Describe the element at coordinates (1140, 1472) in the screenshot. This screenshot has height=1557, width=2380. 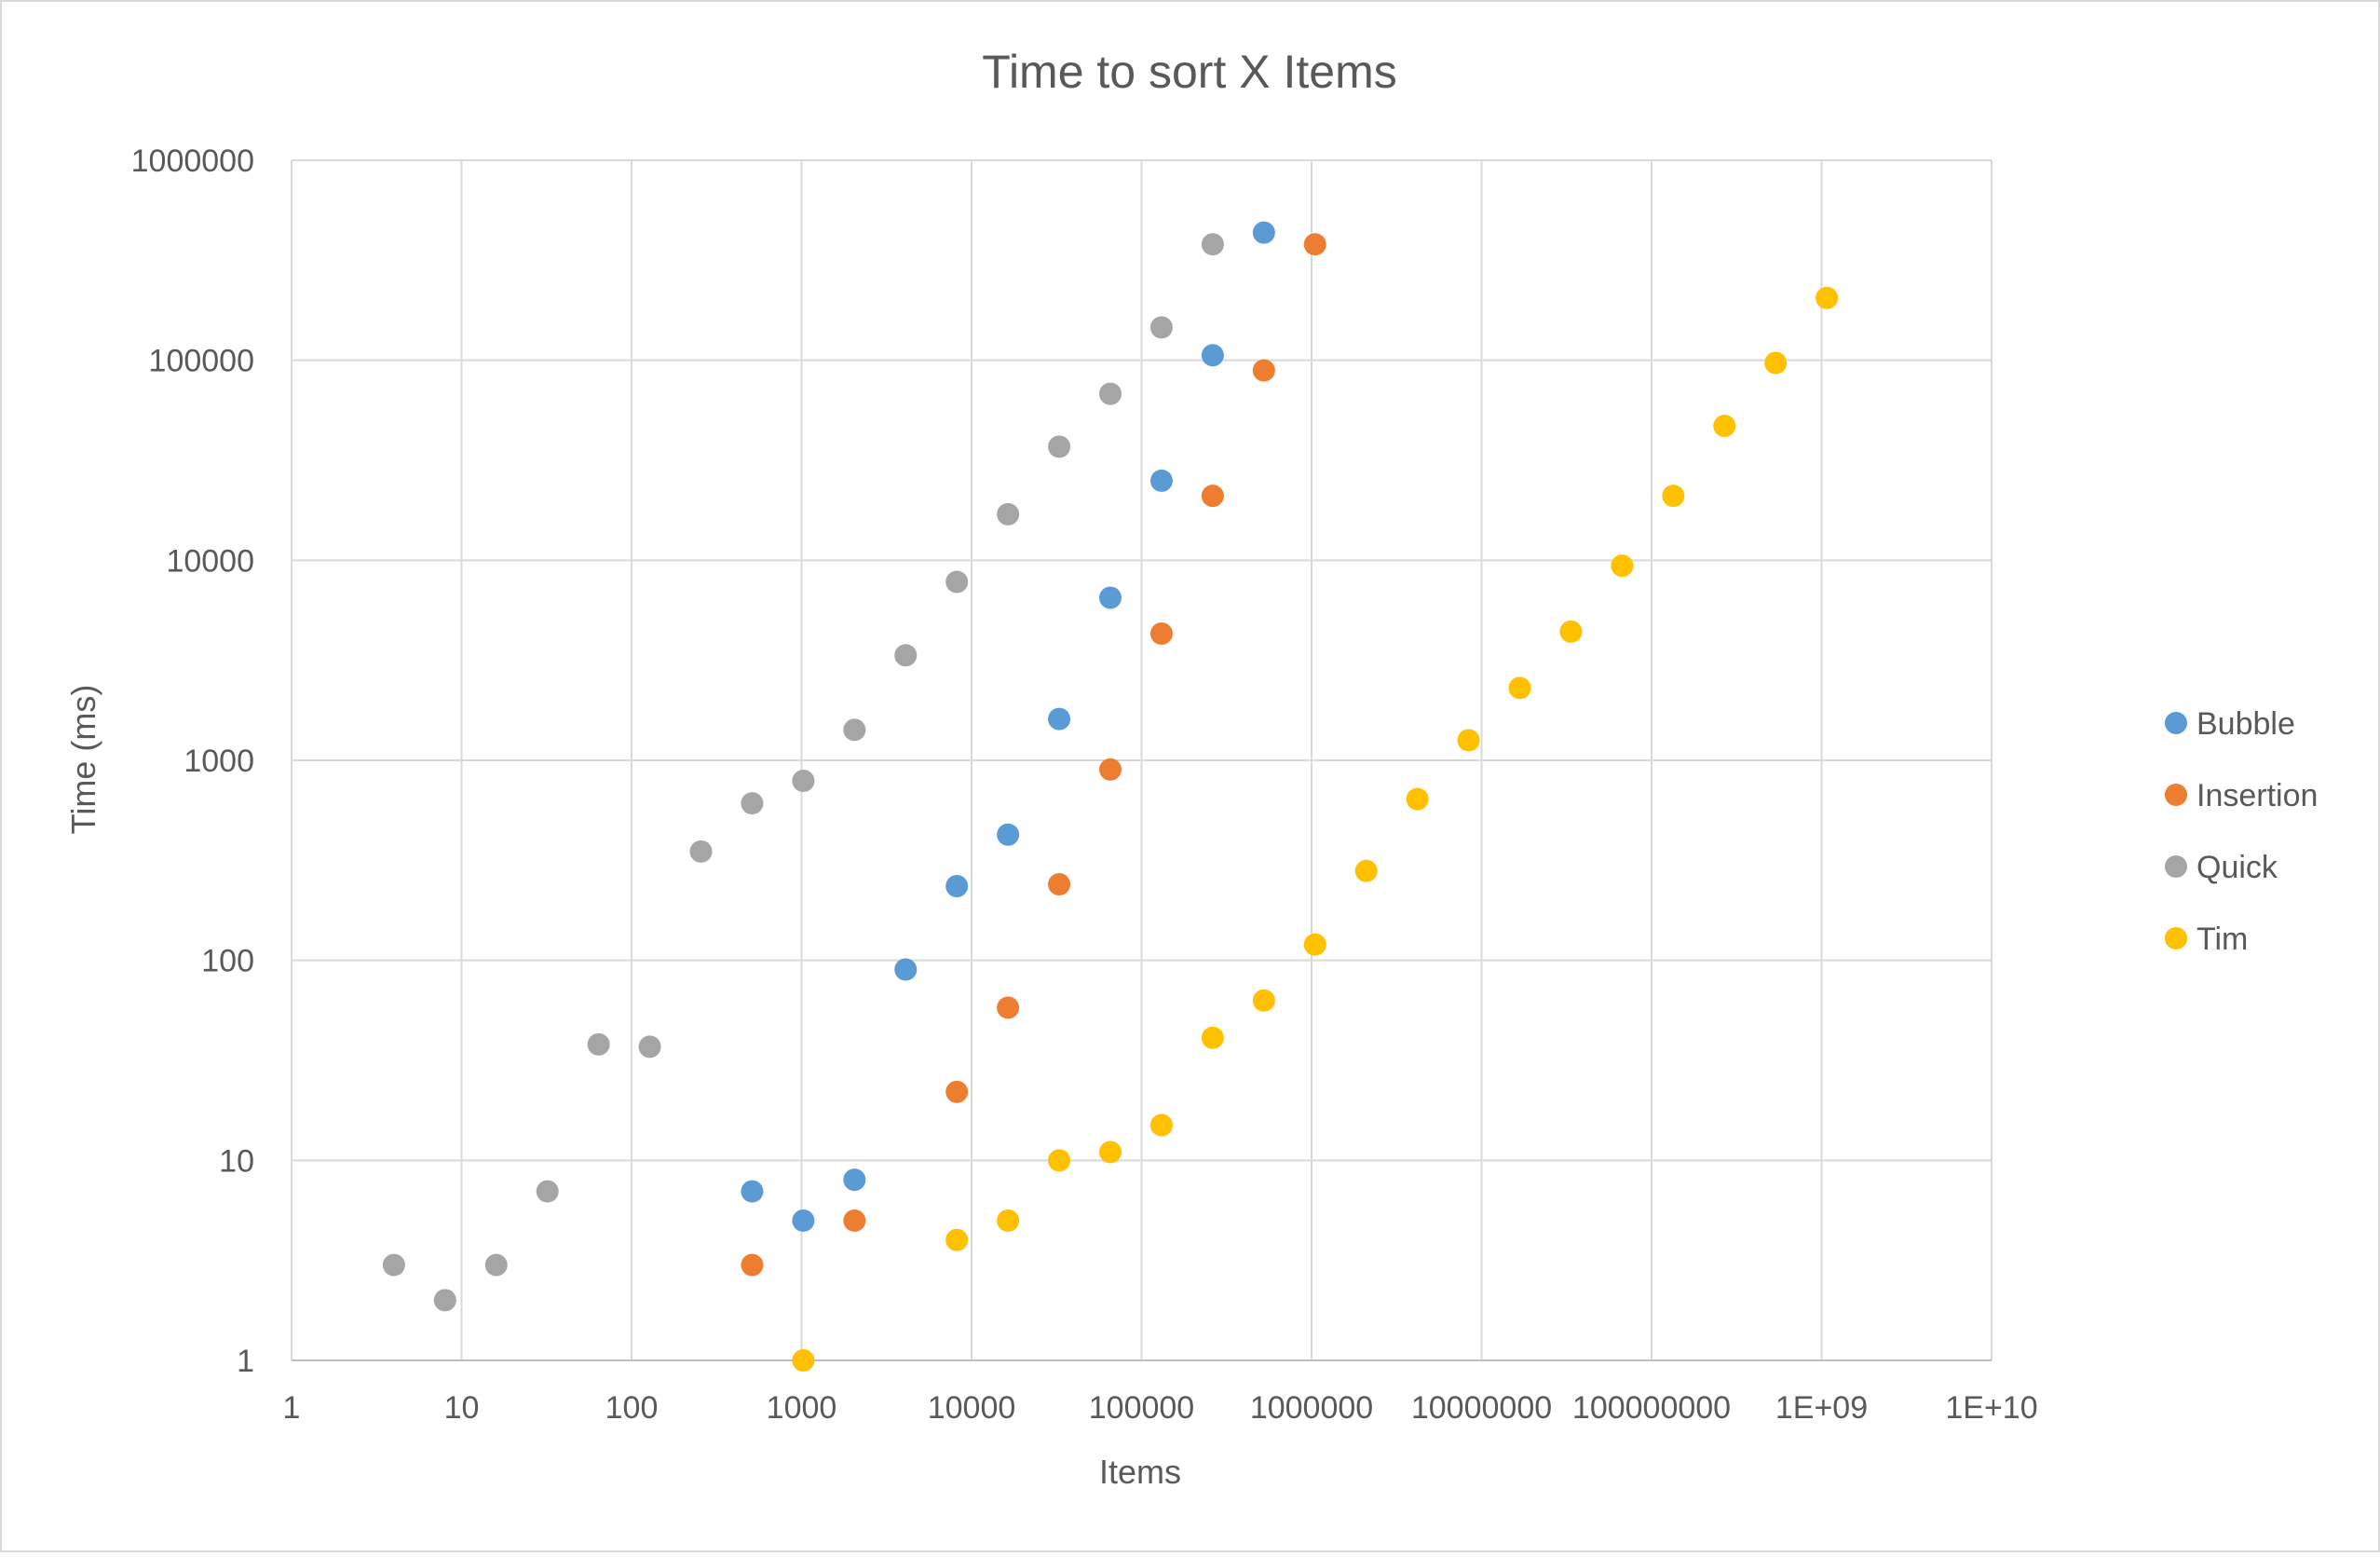
I see `x-axis-label: Items` at that location.